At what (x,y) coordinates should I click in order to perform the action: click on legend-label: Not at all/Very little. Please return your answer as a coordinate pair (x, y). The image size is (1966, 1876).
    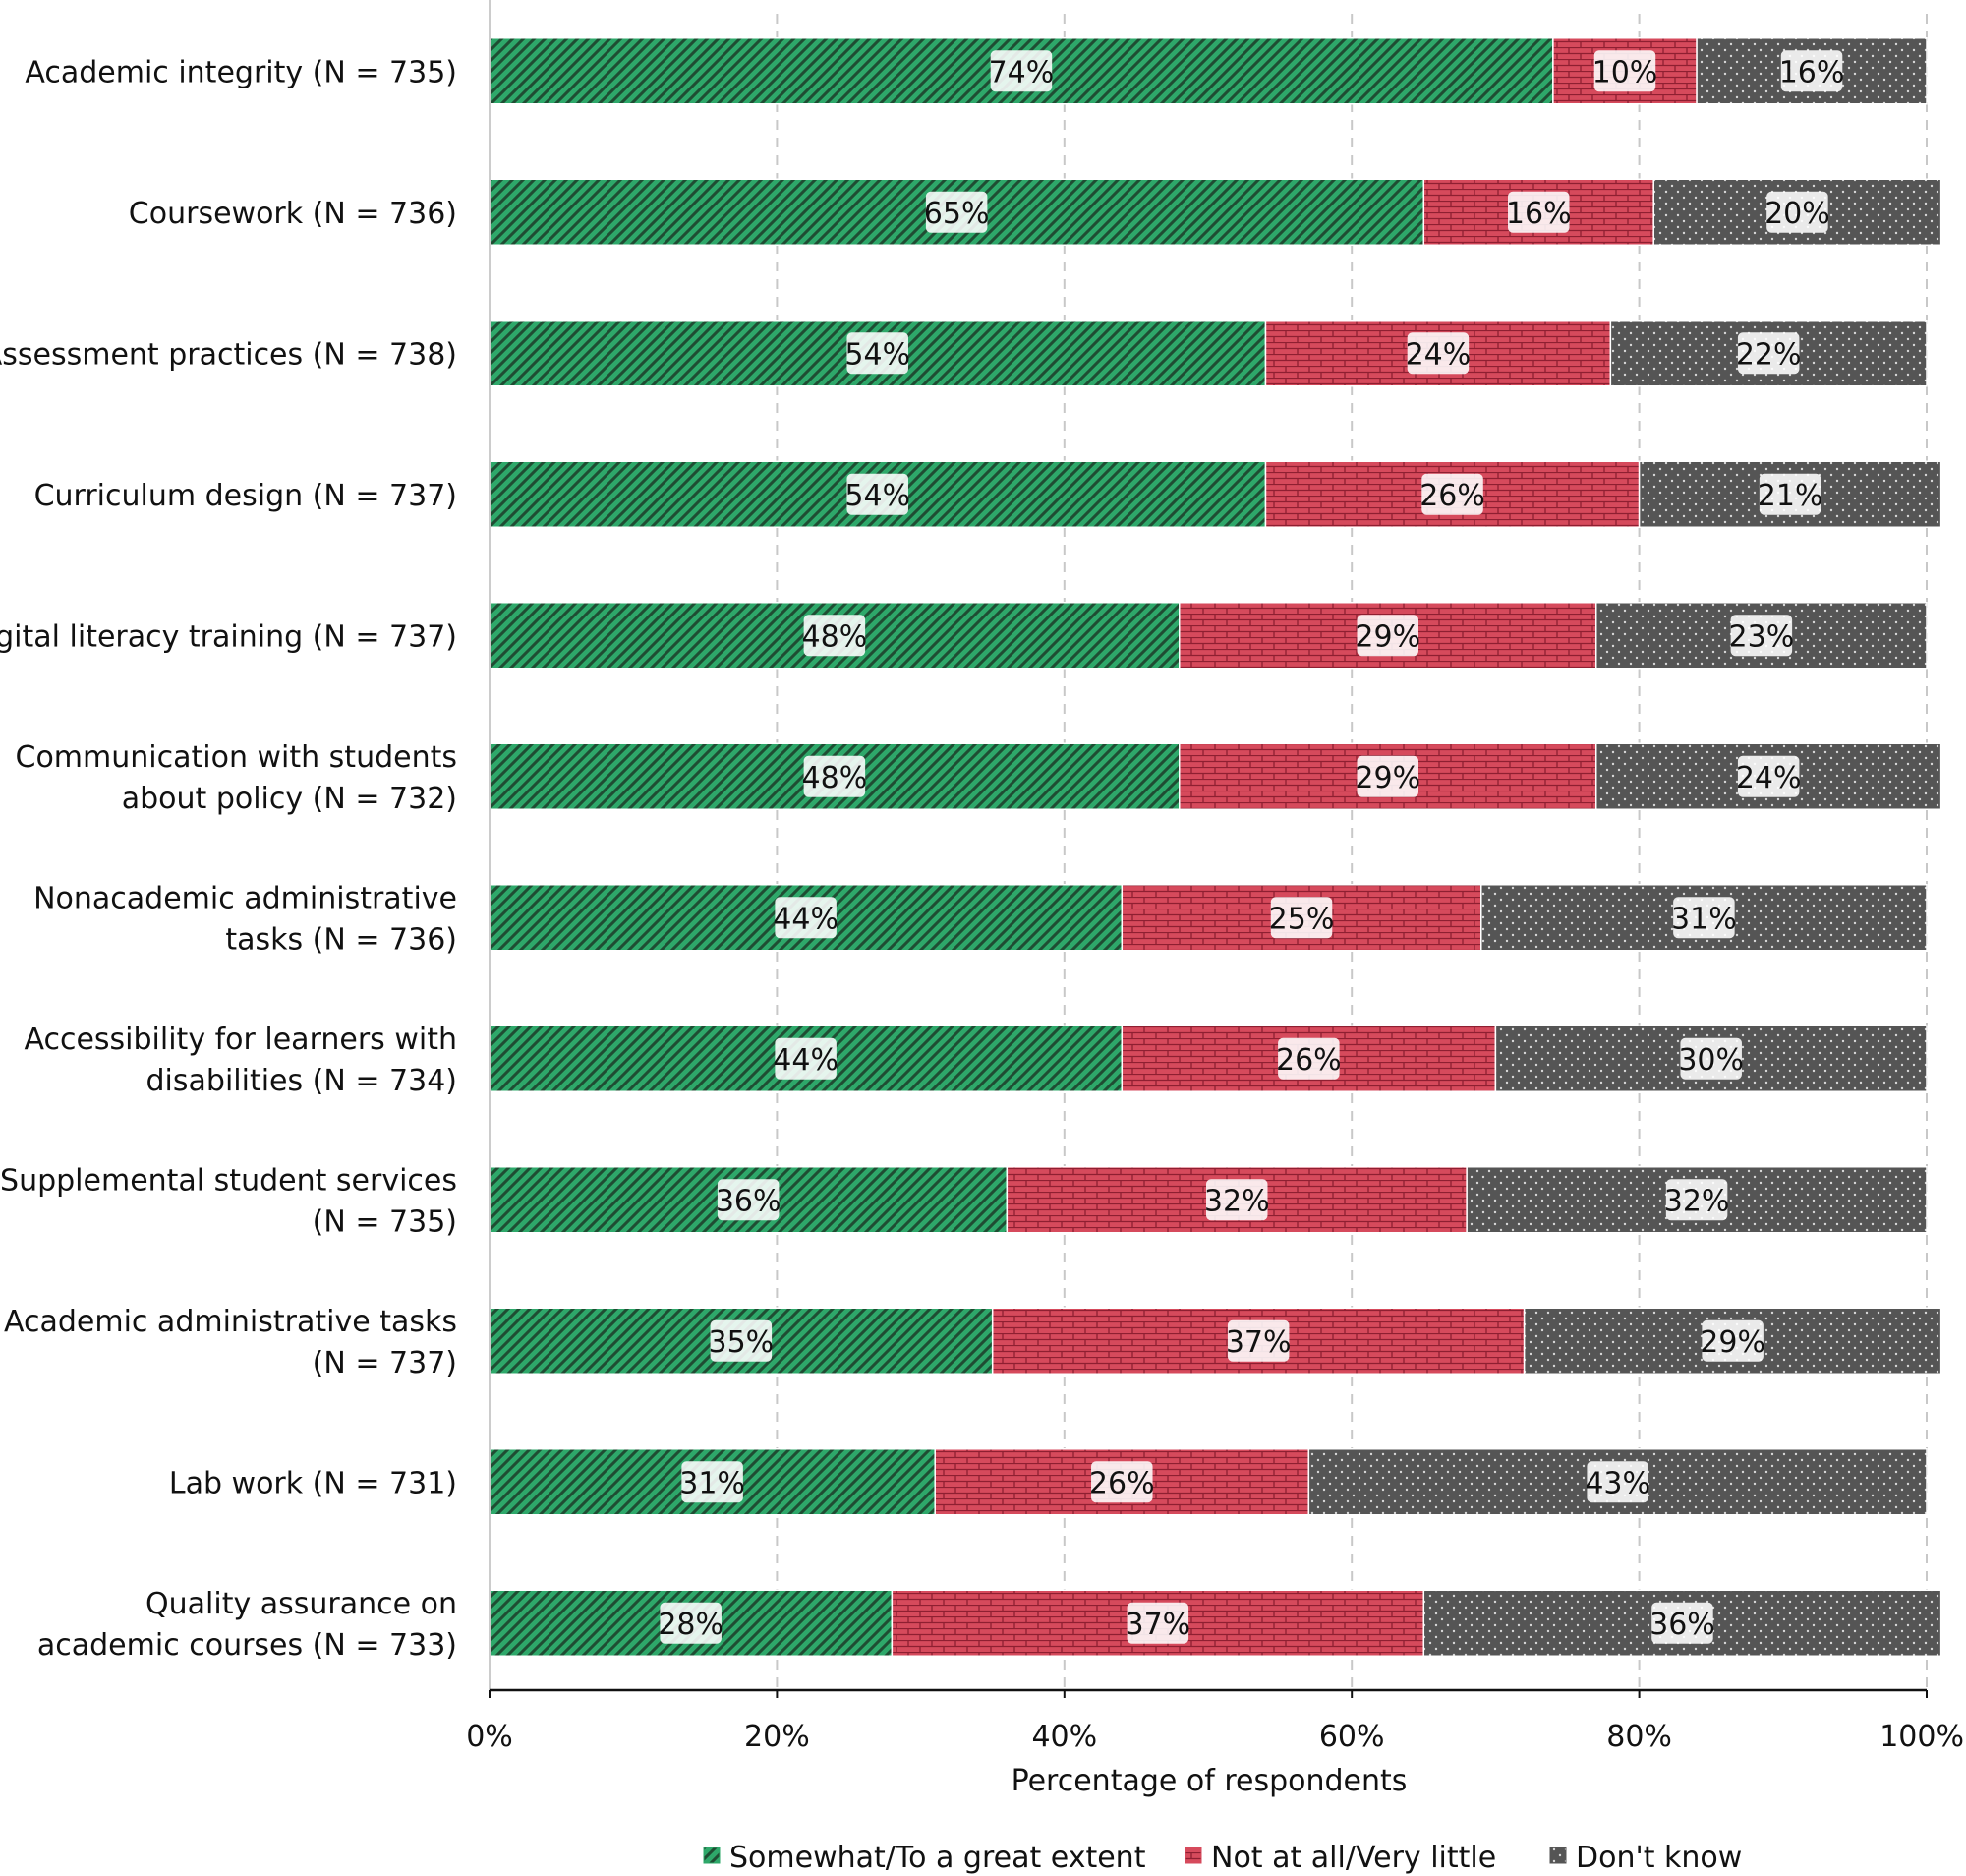
    Looking at the image, I should click on (1353, 1858).